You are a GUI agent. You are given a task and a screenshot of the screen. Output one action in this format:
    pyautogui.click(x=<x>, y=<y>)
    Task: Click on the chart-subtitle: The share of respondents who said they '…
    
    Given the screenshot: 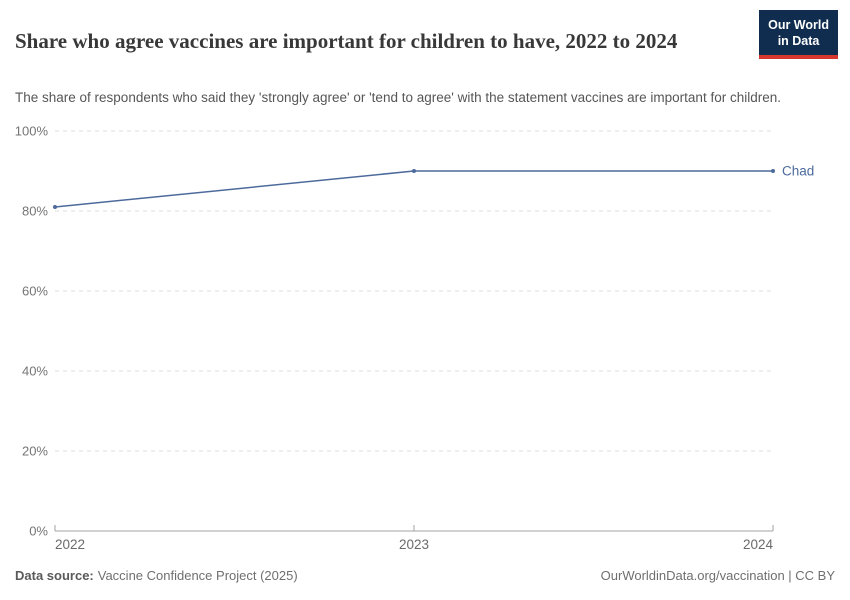 What is the action you would take?
    pyautogui.click(x=398, y=97)
    